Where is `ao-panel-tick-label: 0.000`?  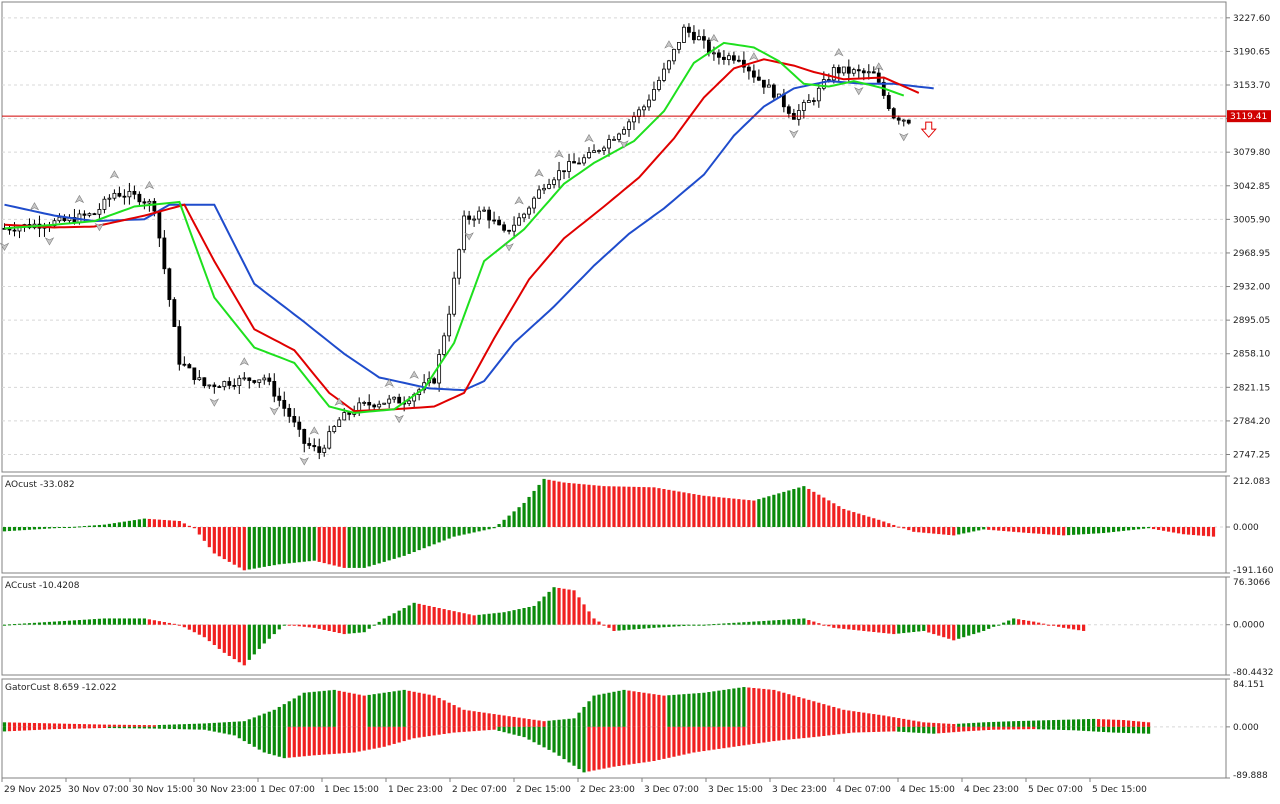 ao-panel-tick-label: 0.000 is located at coordinates (1246, 528).